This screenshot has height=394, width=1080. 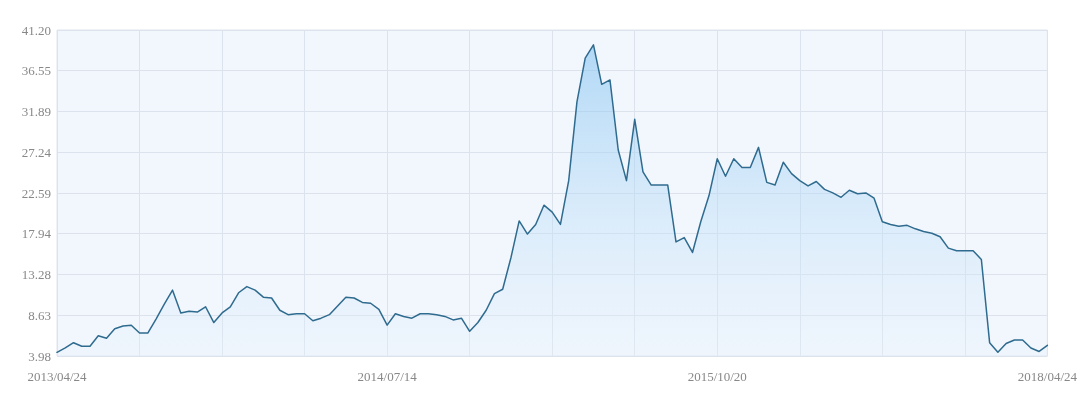 I want to click on y-tick-label: 8.63, so click(x=39, y=315).